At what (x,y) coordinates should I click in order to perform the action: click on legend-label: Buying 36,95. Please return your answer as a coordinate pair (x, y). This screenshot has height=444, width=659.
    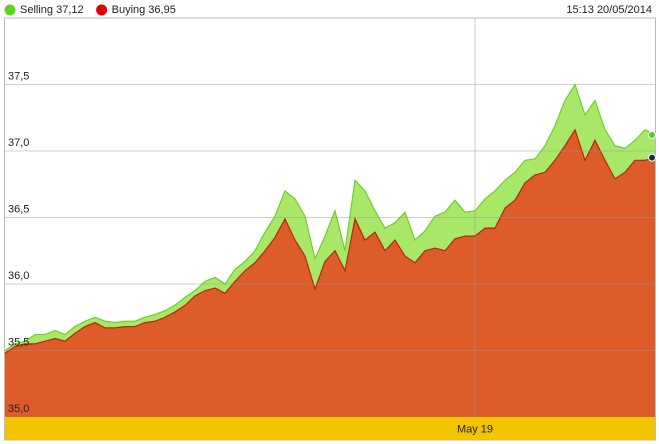
    Looking at the image, I should click on (144, 10).